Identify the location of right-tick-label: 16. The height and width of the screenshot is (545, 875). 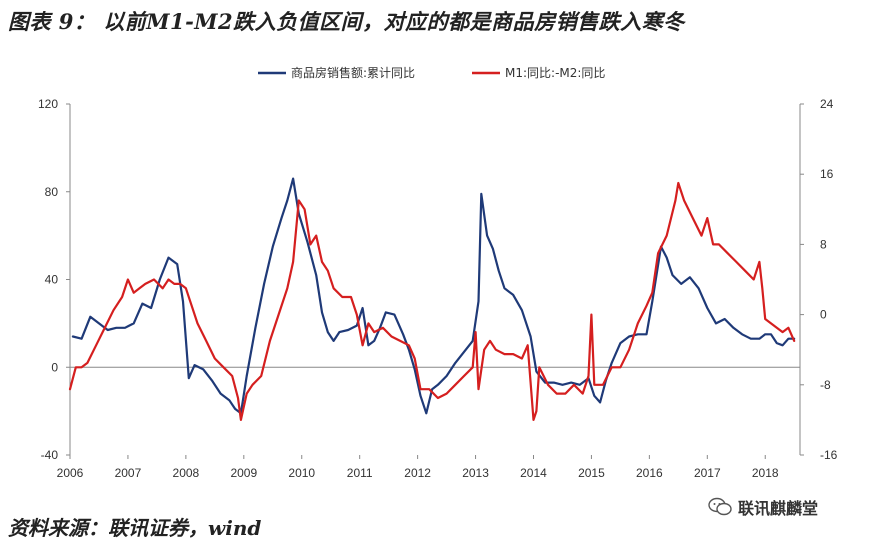
(827, 174).